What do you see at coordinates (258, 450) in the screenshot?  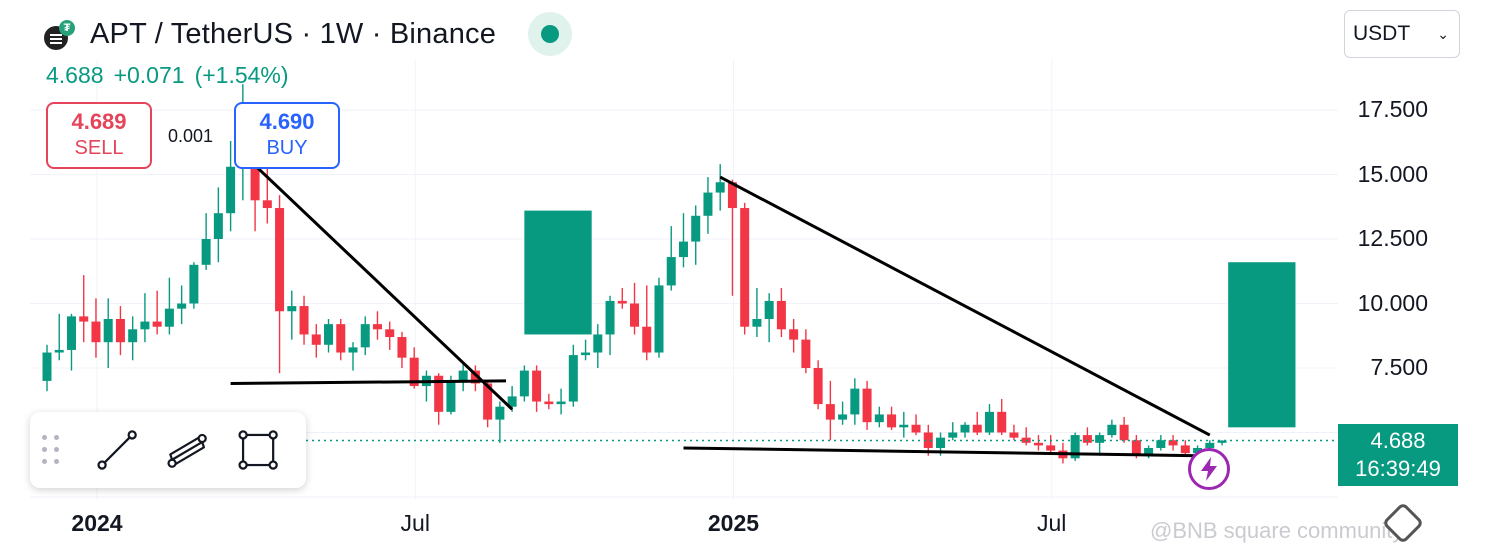 I see `rectangle-tool-icon` at bounding box center [258, 450].